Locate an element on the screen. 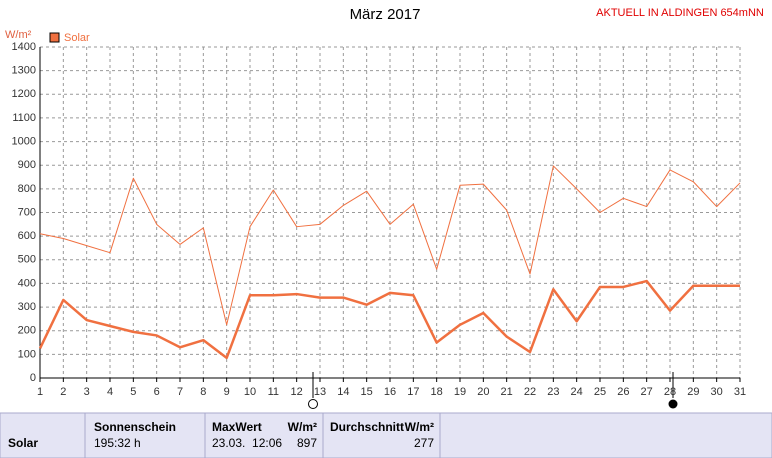 This screenshot has width=772, height=458. x-tick-label: 5 is located at coordinates (133, 392).